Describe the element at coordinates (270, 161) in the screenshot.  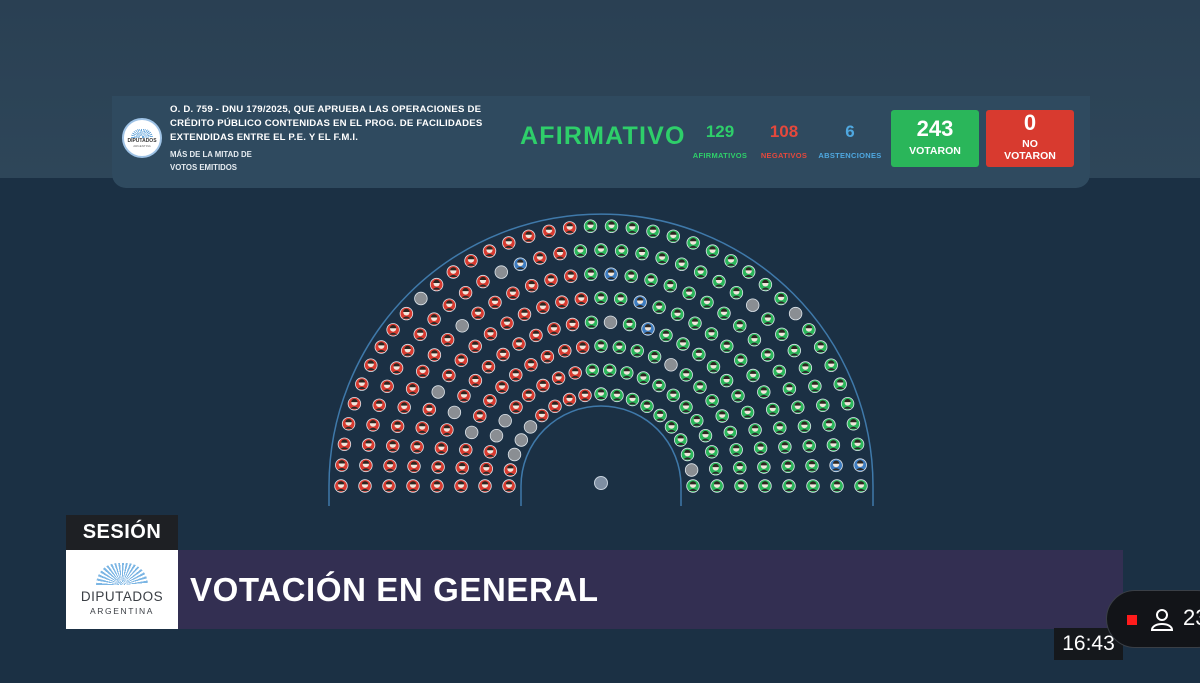
I see `majority-rule: MÁS DE LA MITAD DE VOTOS EMITIDOS` at that location.